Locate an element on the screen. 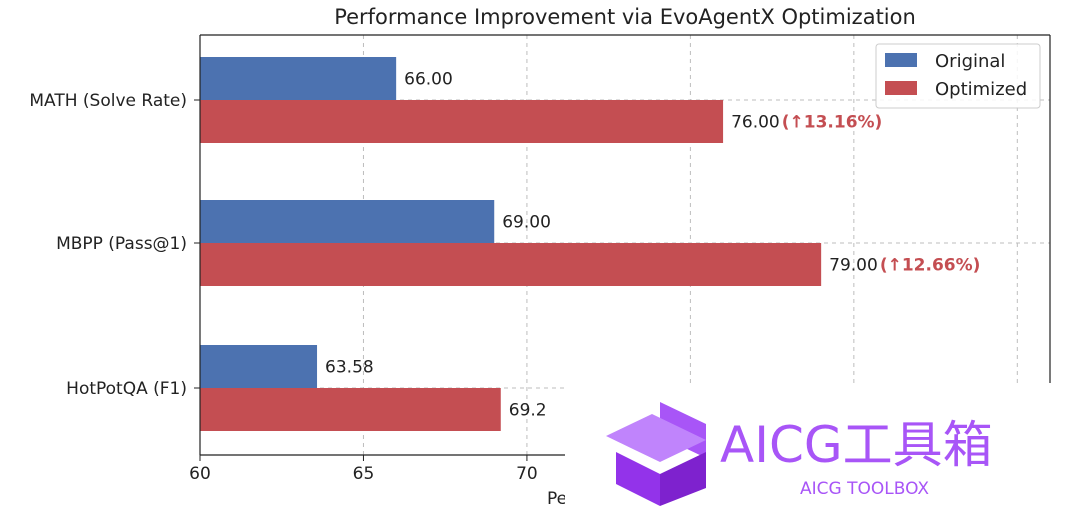 The image size is (1080, 525). bar-value-label: 79.00 is located at coordinates (853, 266).